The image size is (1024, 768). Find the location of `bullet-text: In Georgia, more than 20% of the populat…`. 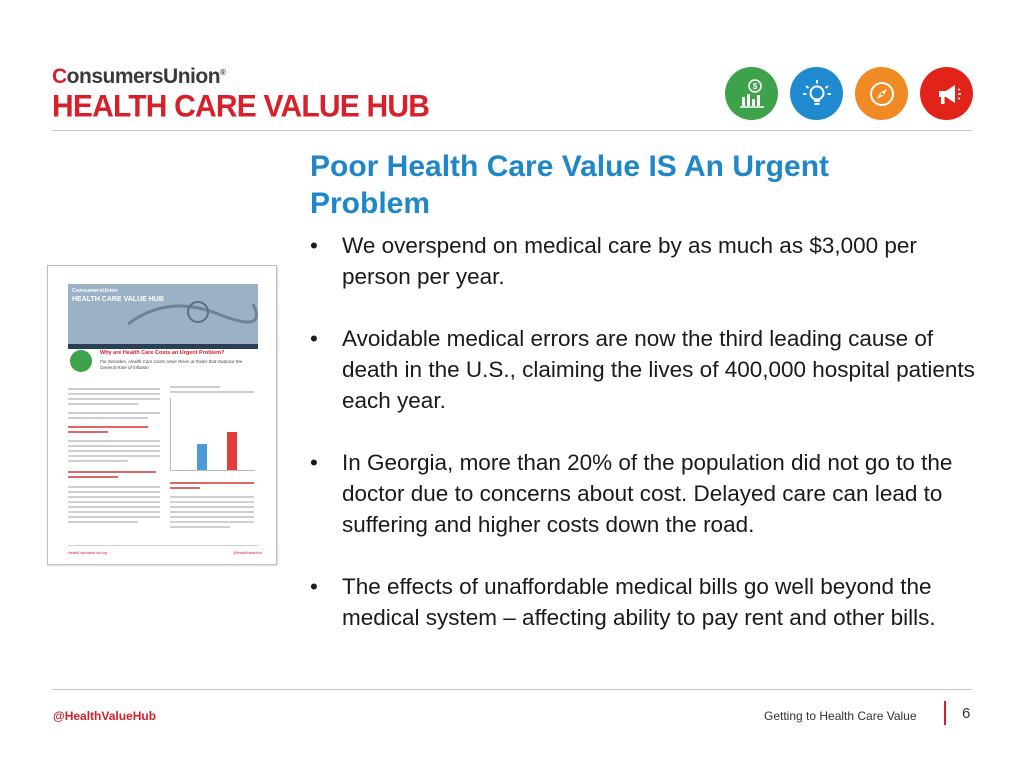

bullet-text: In Georgia, more than 20% of the populat… is located at coordinates (647, 493).